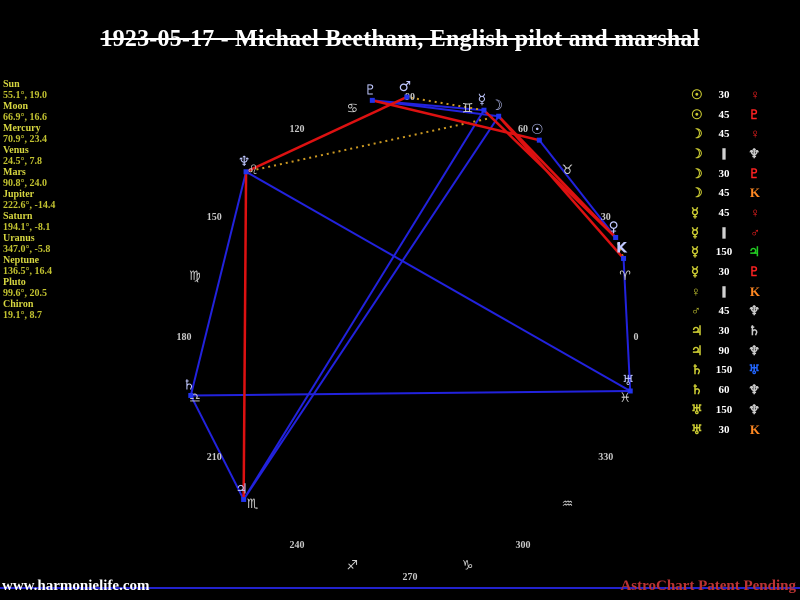 The width and height of the screenshot is (800, 600). I want to click on aspect-line-saturn-neptune, so click(218, 283).